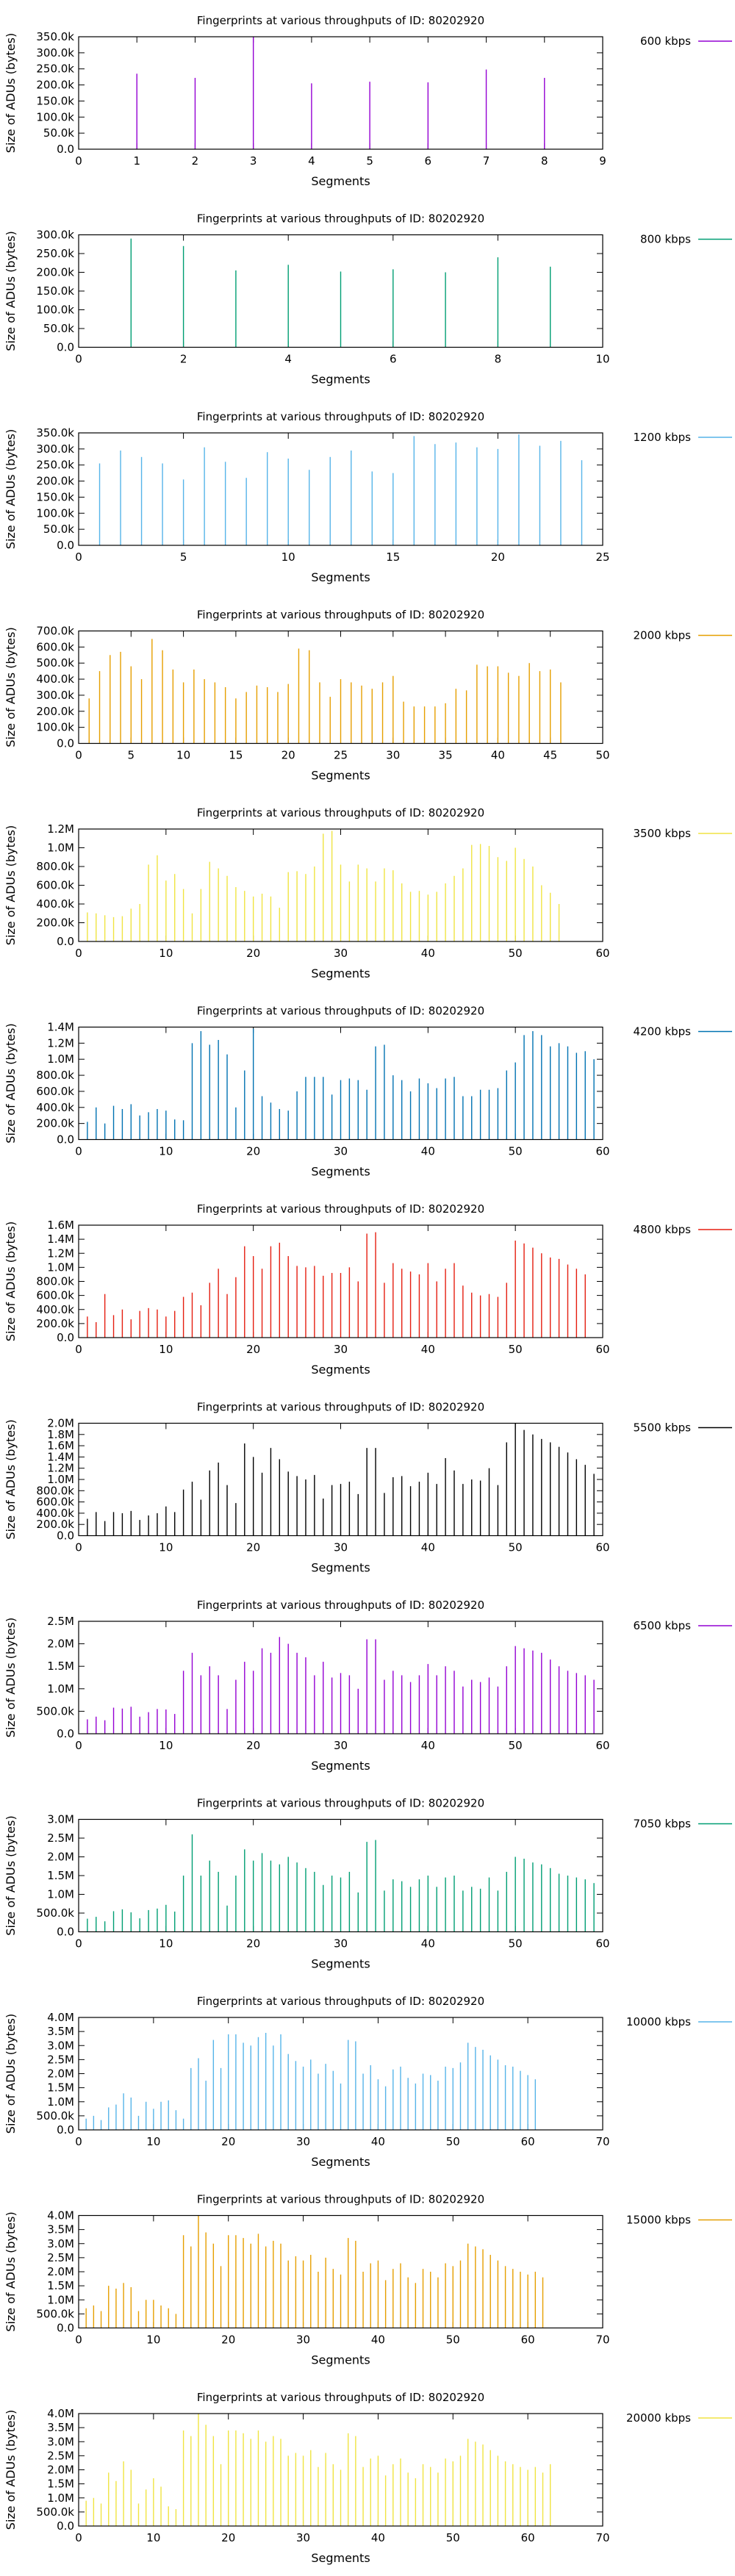 This screenshot has width=735, height=2576. What do you see at coordinates (60, 2427) in the screenshot?
I see `y-tick-label: 3.5M` at bounding box center [60, 2427].